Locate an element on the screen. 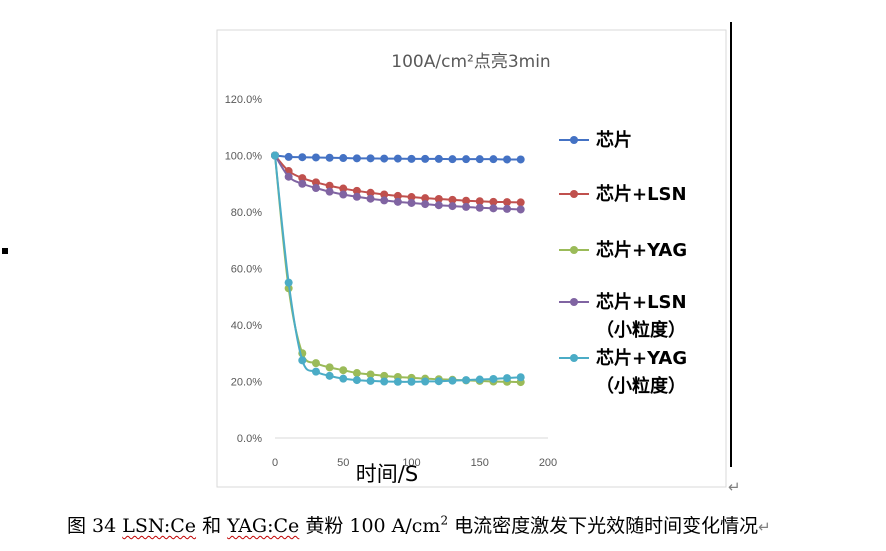 The image size is (886, 551). caption-yag: YAG:Ce is located at coordinates (263, 526).